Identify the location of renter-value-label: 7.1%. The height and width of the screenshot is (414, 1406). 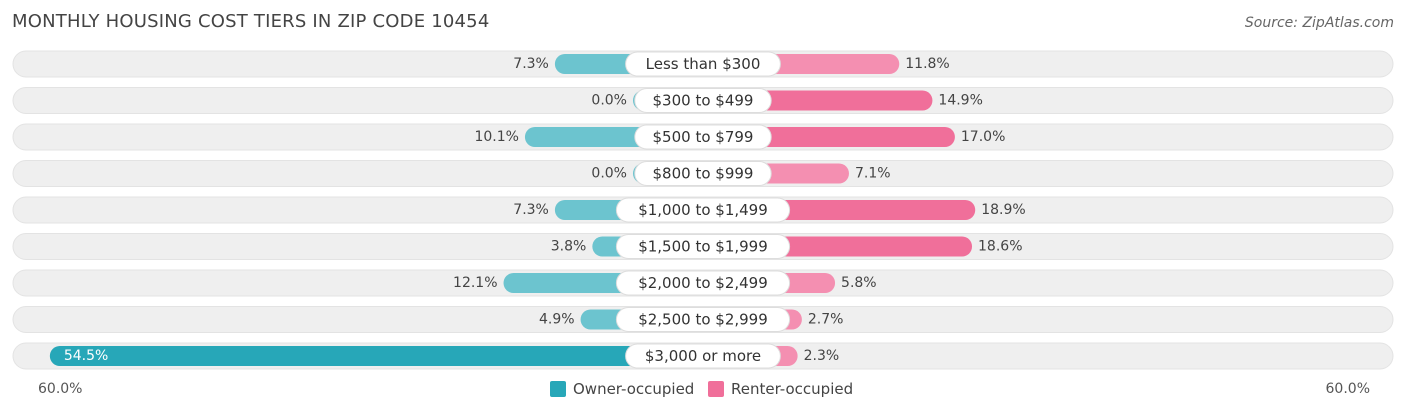
(873, 174).